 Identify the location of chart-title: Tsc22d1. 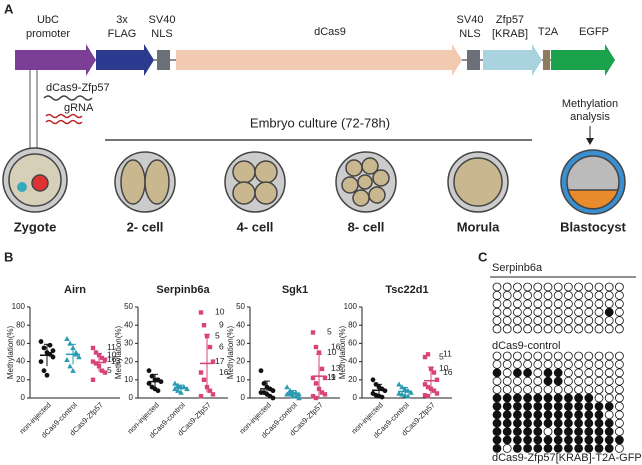
(406, 290).